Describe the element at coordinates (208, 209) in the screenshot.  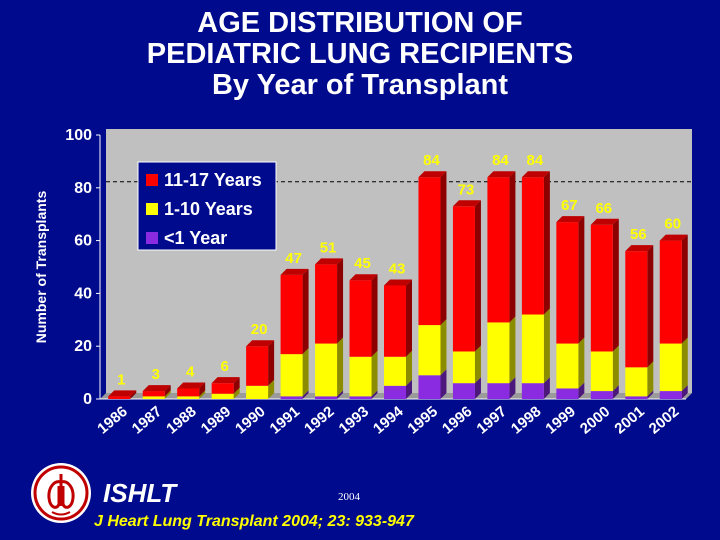
I see `legend-label: 1-10 Years` at that location.